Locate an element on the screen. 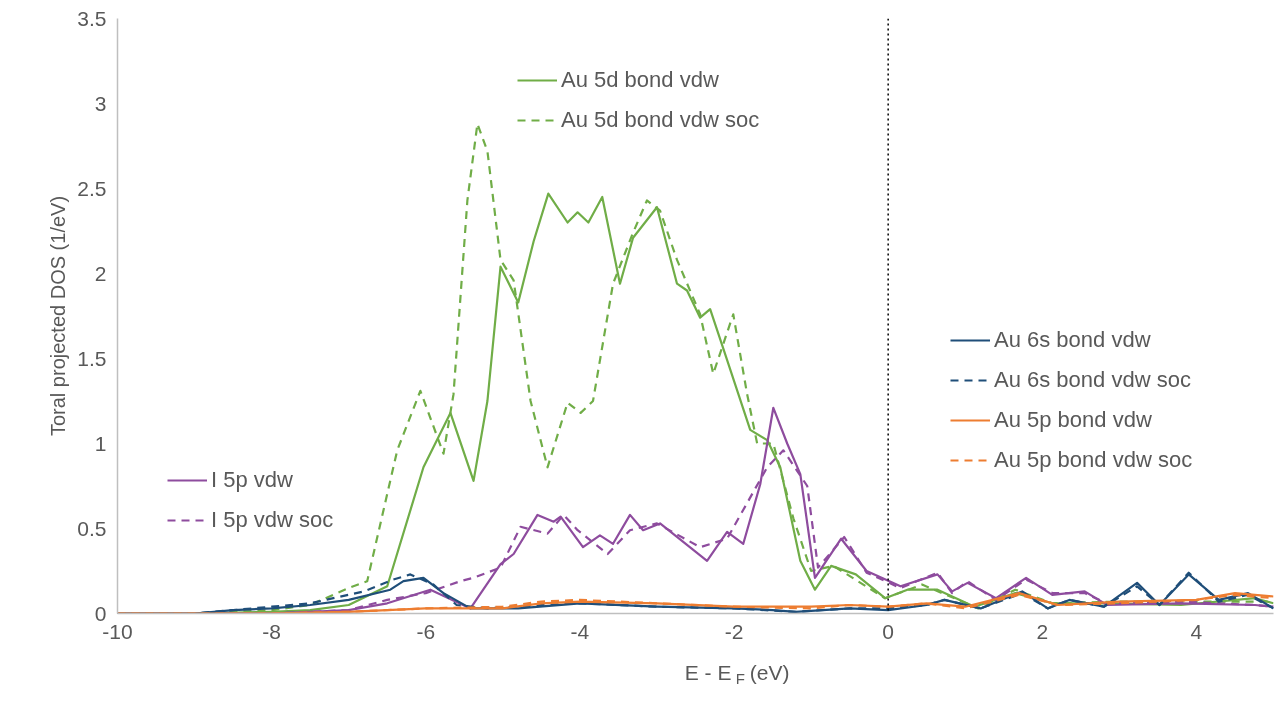 This screenshot has width=1285, height=717. y-tick-label: 2 is located at coordinates (100, 273).